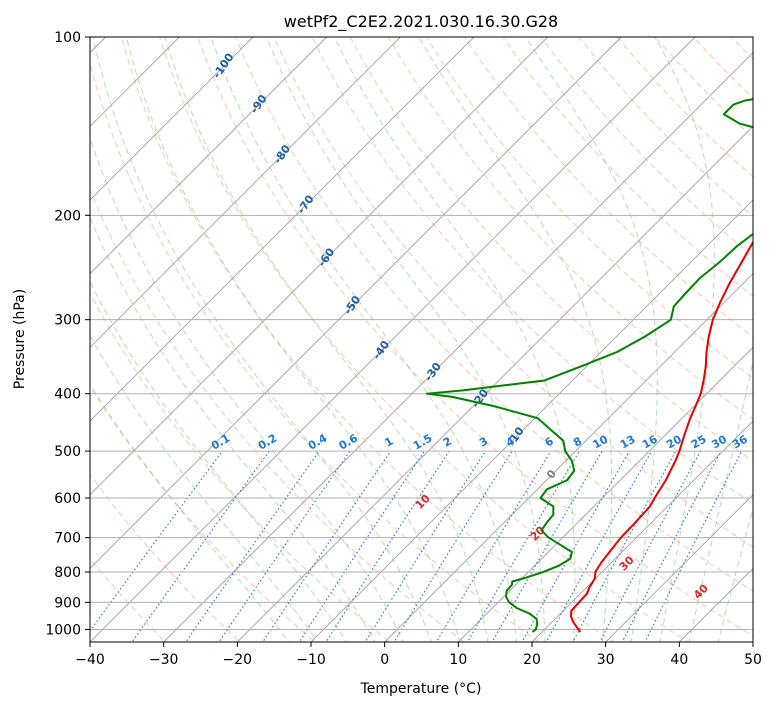  Describe the element at coordinates (67, 321) in the screenshot. I see `y-tick-label: 300` at that location.